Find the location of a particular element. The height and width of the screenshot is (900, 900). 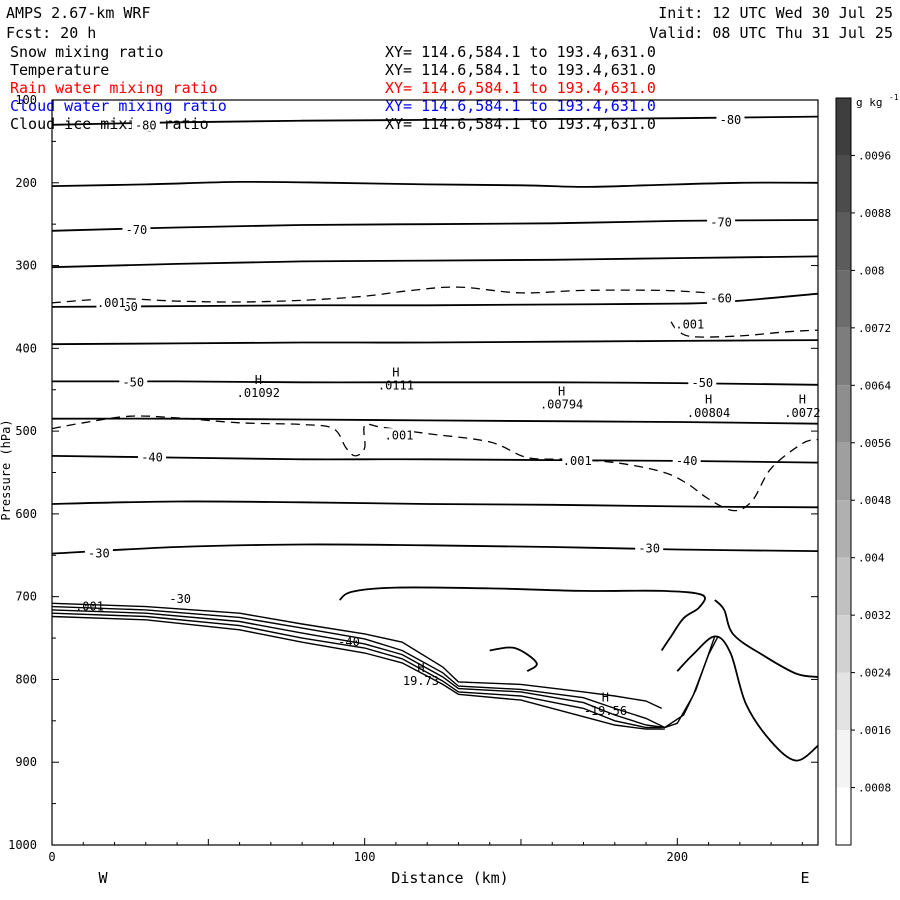

field-name: Temperature is located at coordinates (59, 70).